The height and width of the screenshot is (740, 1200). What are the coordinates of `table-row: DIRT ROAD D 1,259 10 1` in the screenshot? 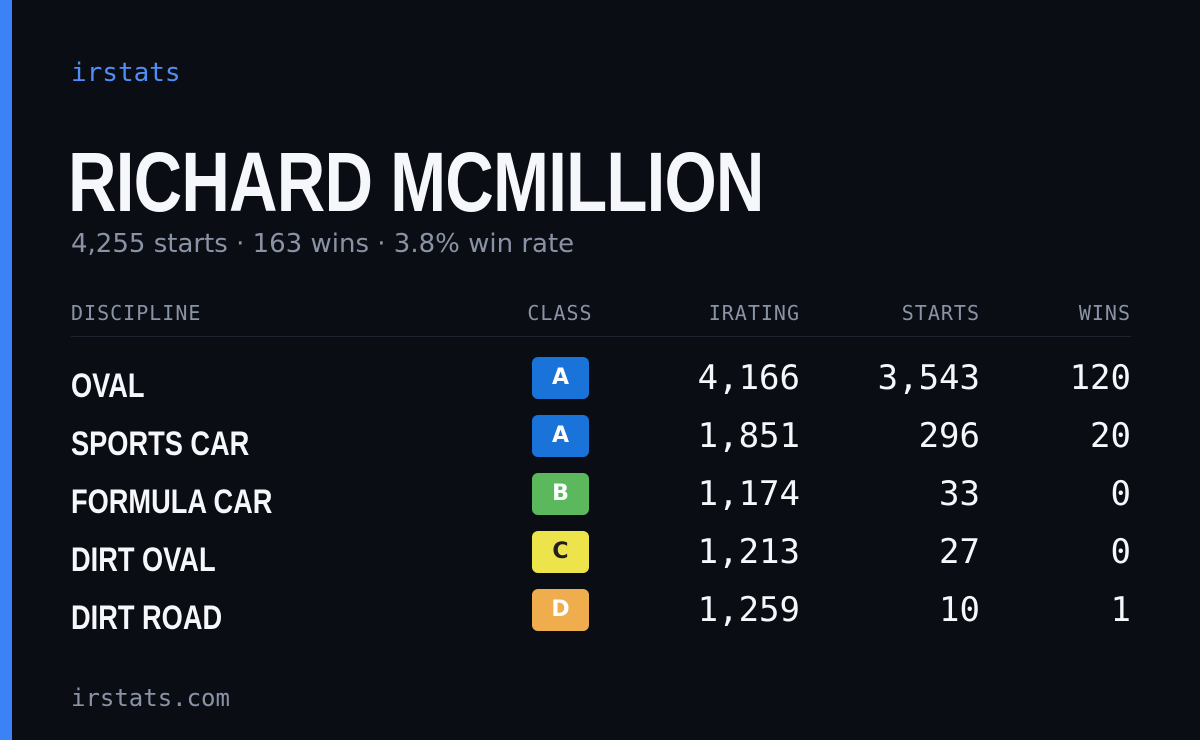 It's located at (601, 614).